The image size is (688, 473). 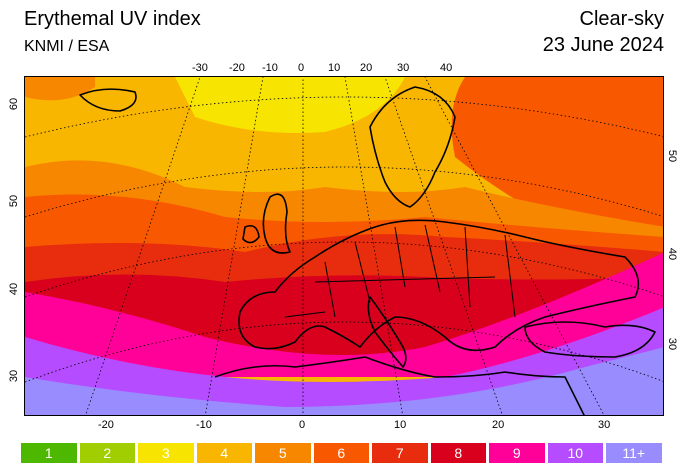 What do you see at coordinates (204, 425) in the screenshot?
I see `bottom-lon-label: -10` at bounding box center [204, 425].